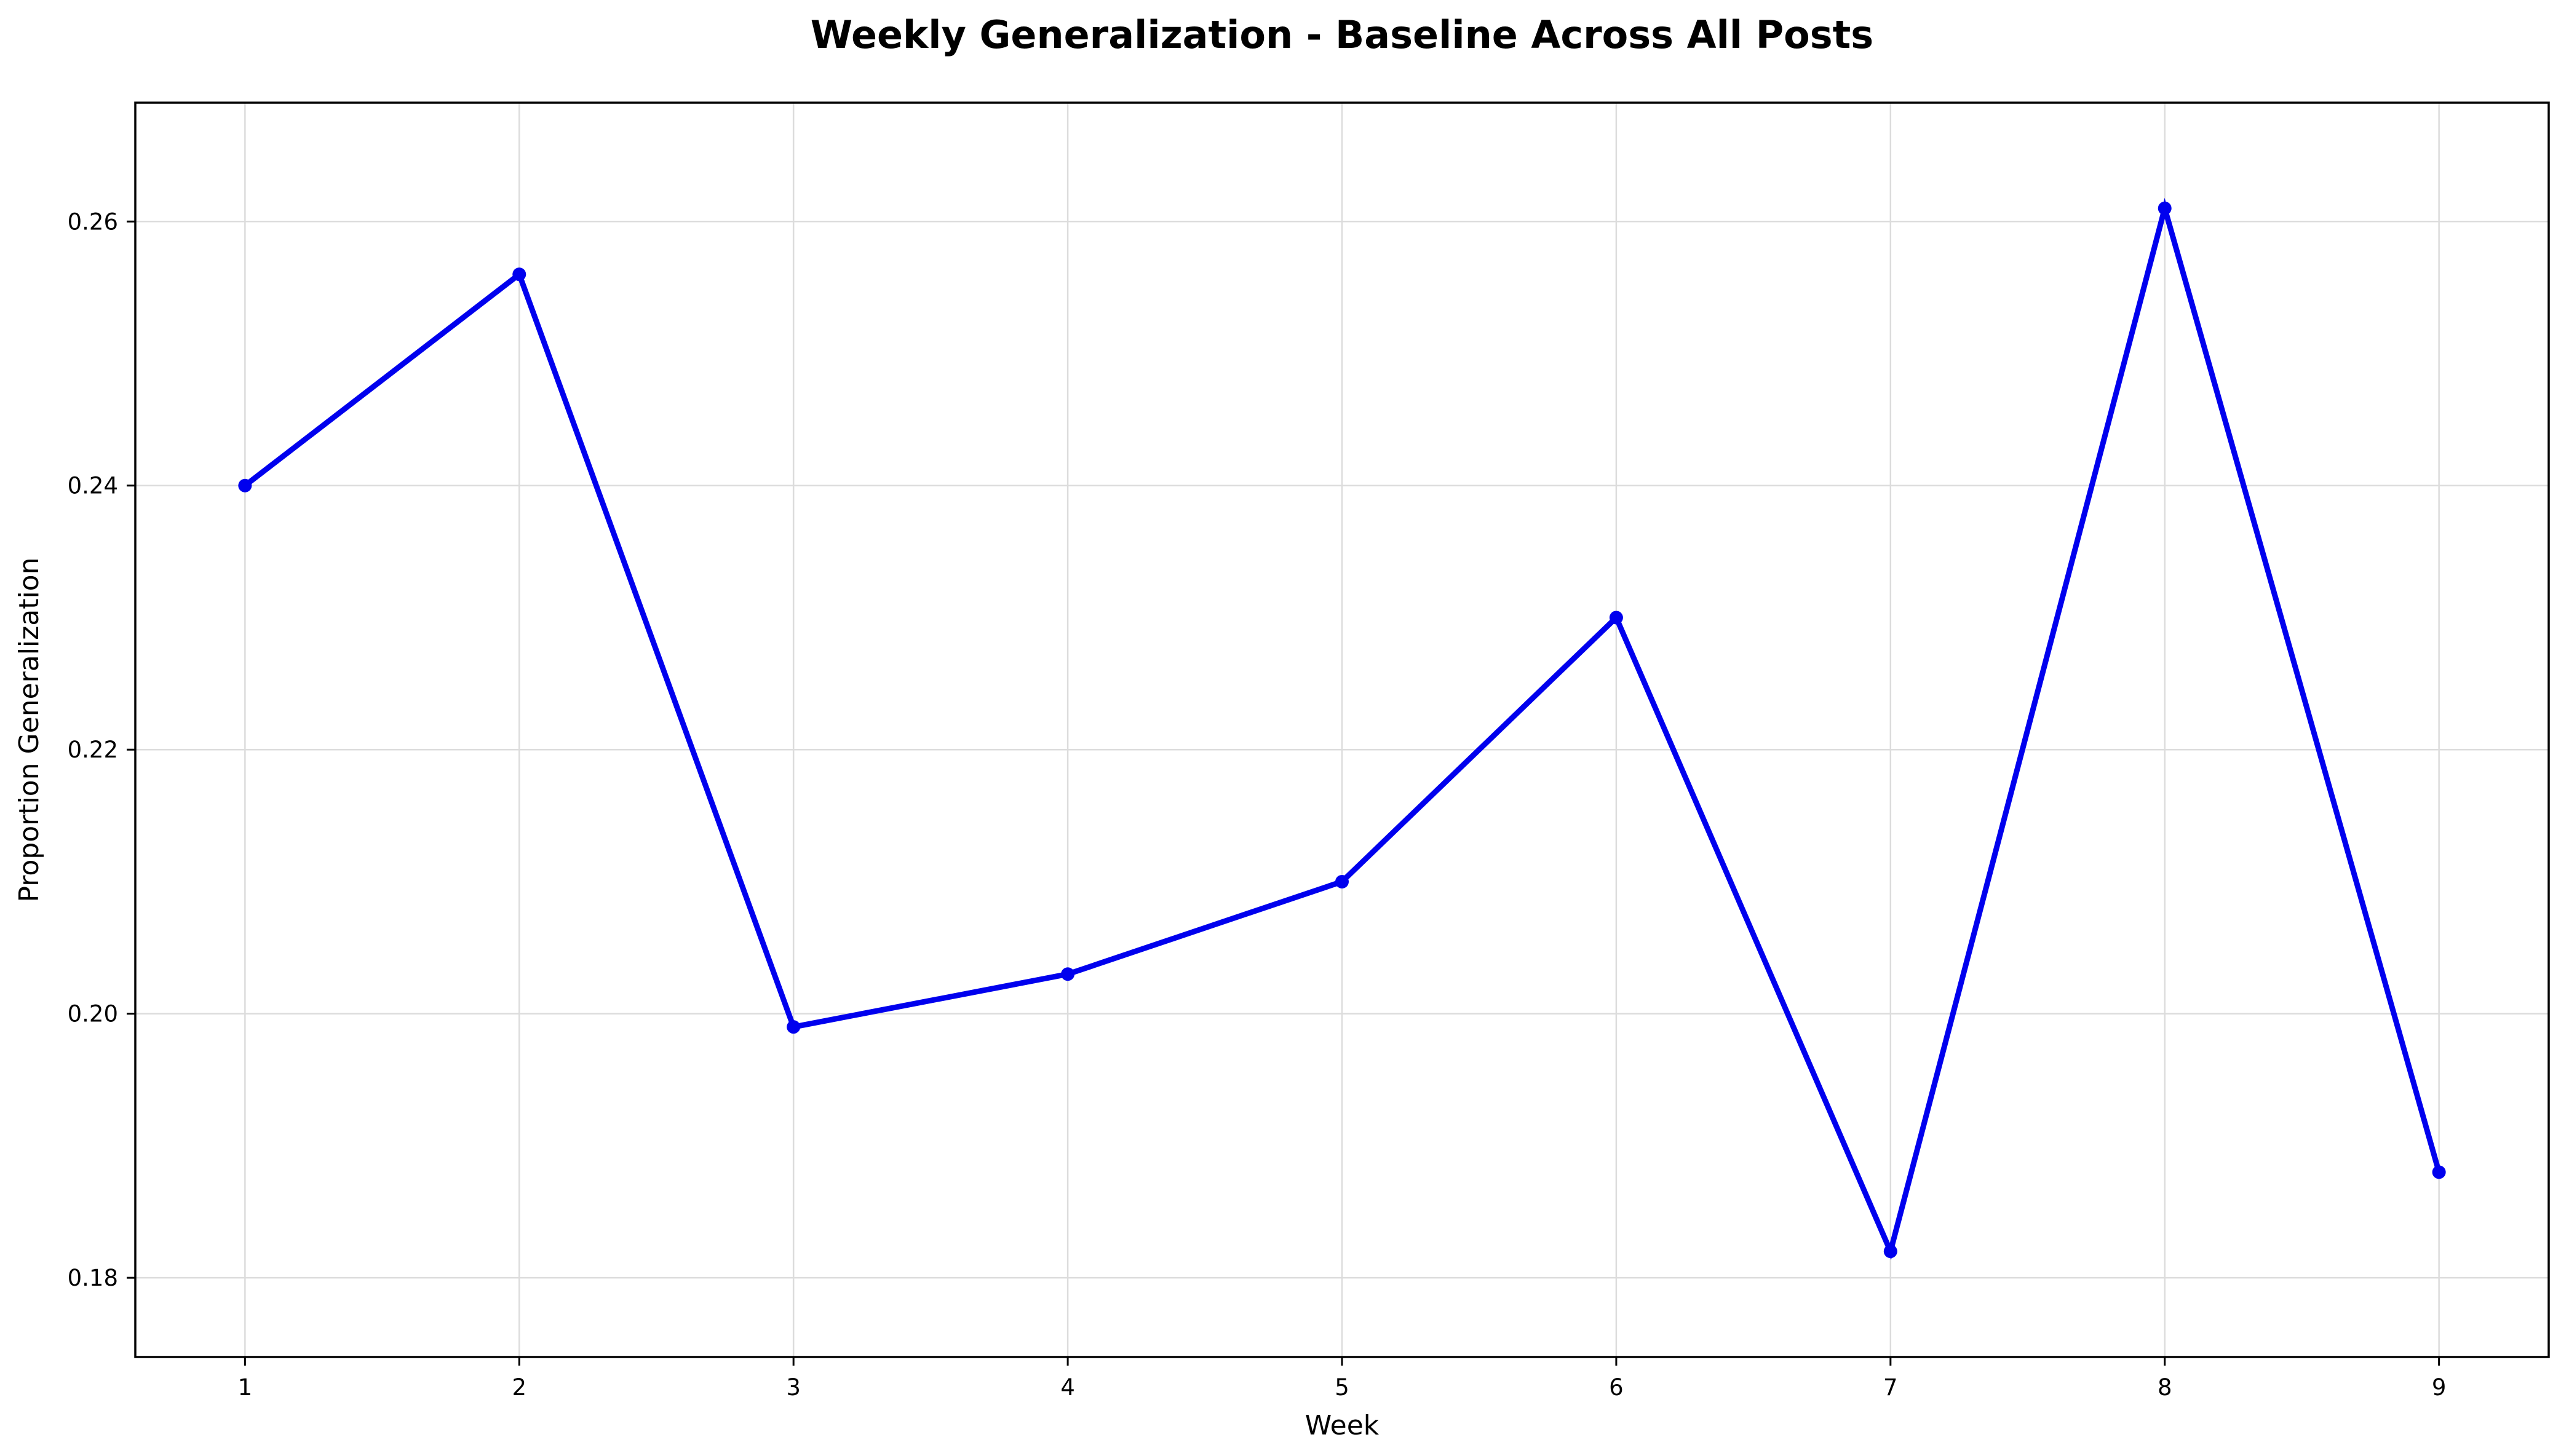 This screenshot has width=2561, height=1456. Describe the element at coordinates (1342, 1387) in the screenshot. I see `x-tick-label: 5` at that location.